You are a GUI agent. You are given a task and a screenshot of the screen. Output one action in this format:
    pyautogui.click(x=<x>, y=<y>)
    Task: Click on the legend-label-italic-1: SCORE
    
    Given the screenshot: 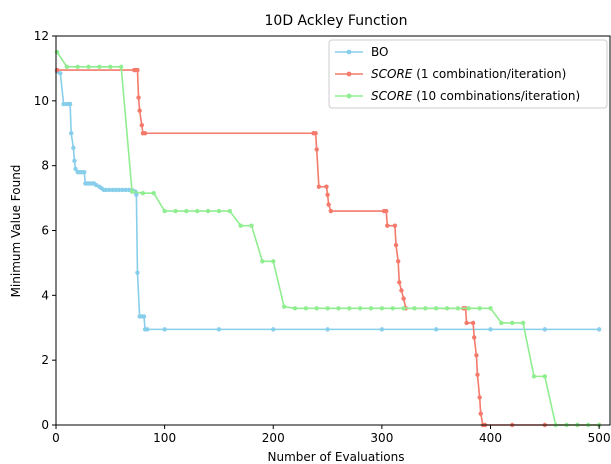 What is the action you would take?
    pyautogui.click(x=392, y=74)
    